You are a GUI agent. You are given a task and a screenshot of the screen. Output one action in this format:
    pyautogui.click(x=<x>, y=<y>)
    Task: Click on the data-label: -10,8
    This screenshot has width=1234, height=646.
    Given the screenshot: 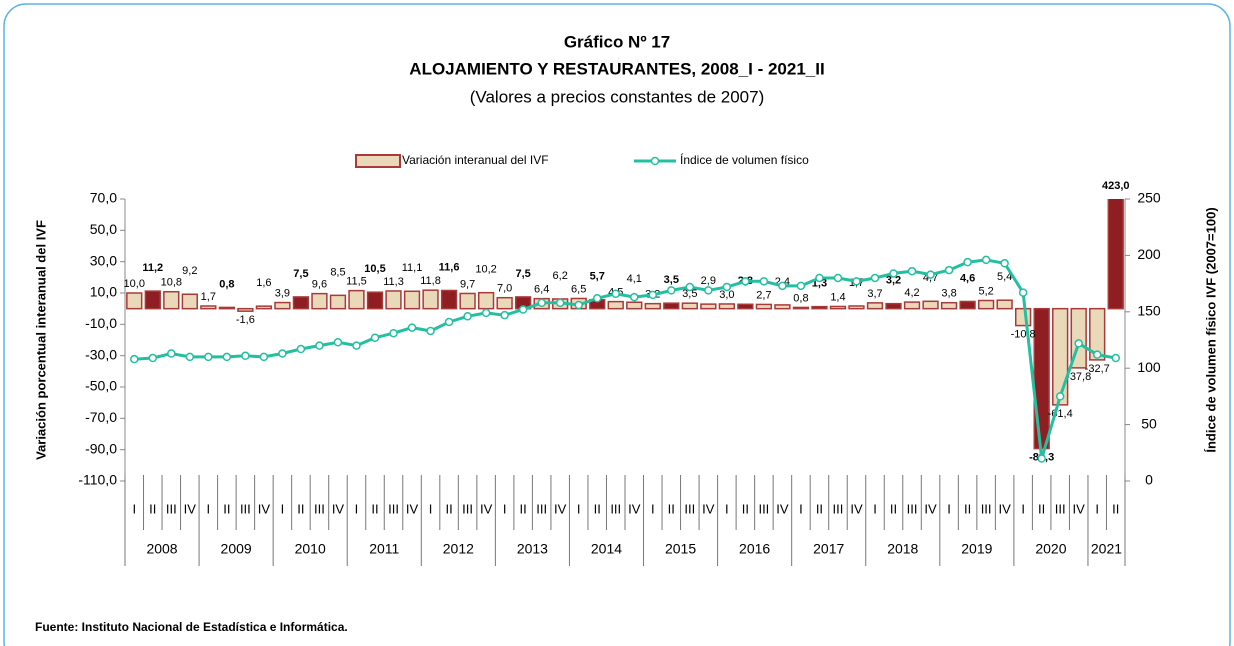 What is the action you would take?
    pyautogui.click(x=1023, y=334)
    